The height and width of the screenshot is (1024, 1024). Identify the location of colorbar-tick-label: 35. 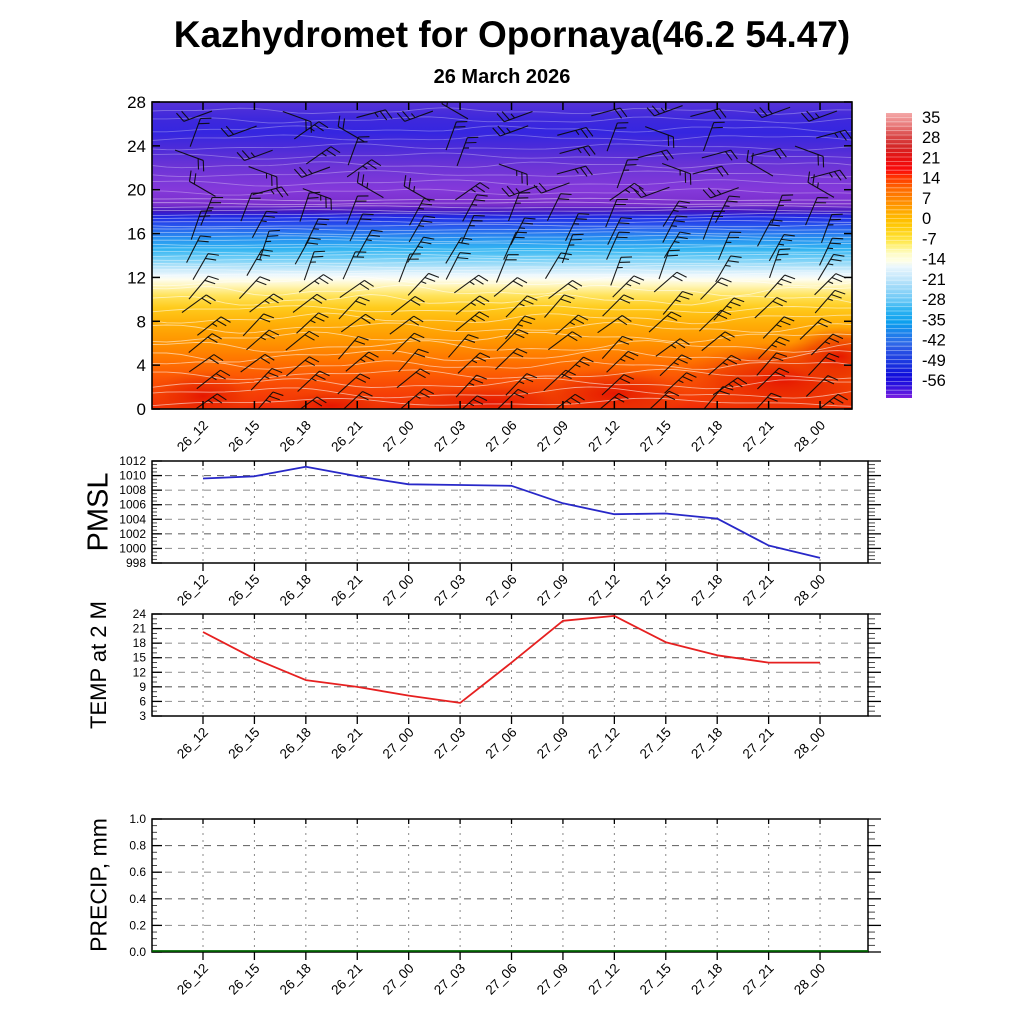
(931, 118).